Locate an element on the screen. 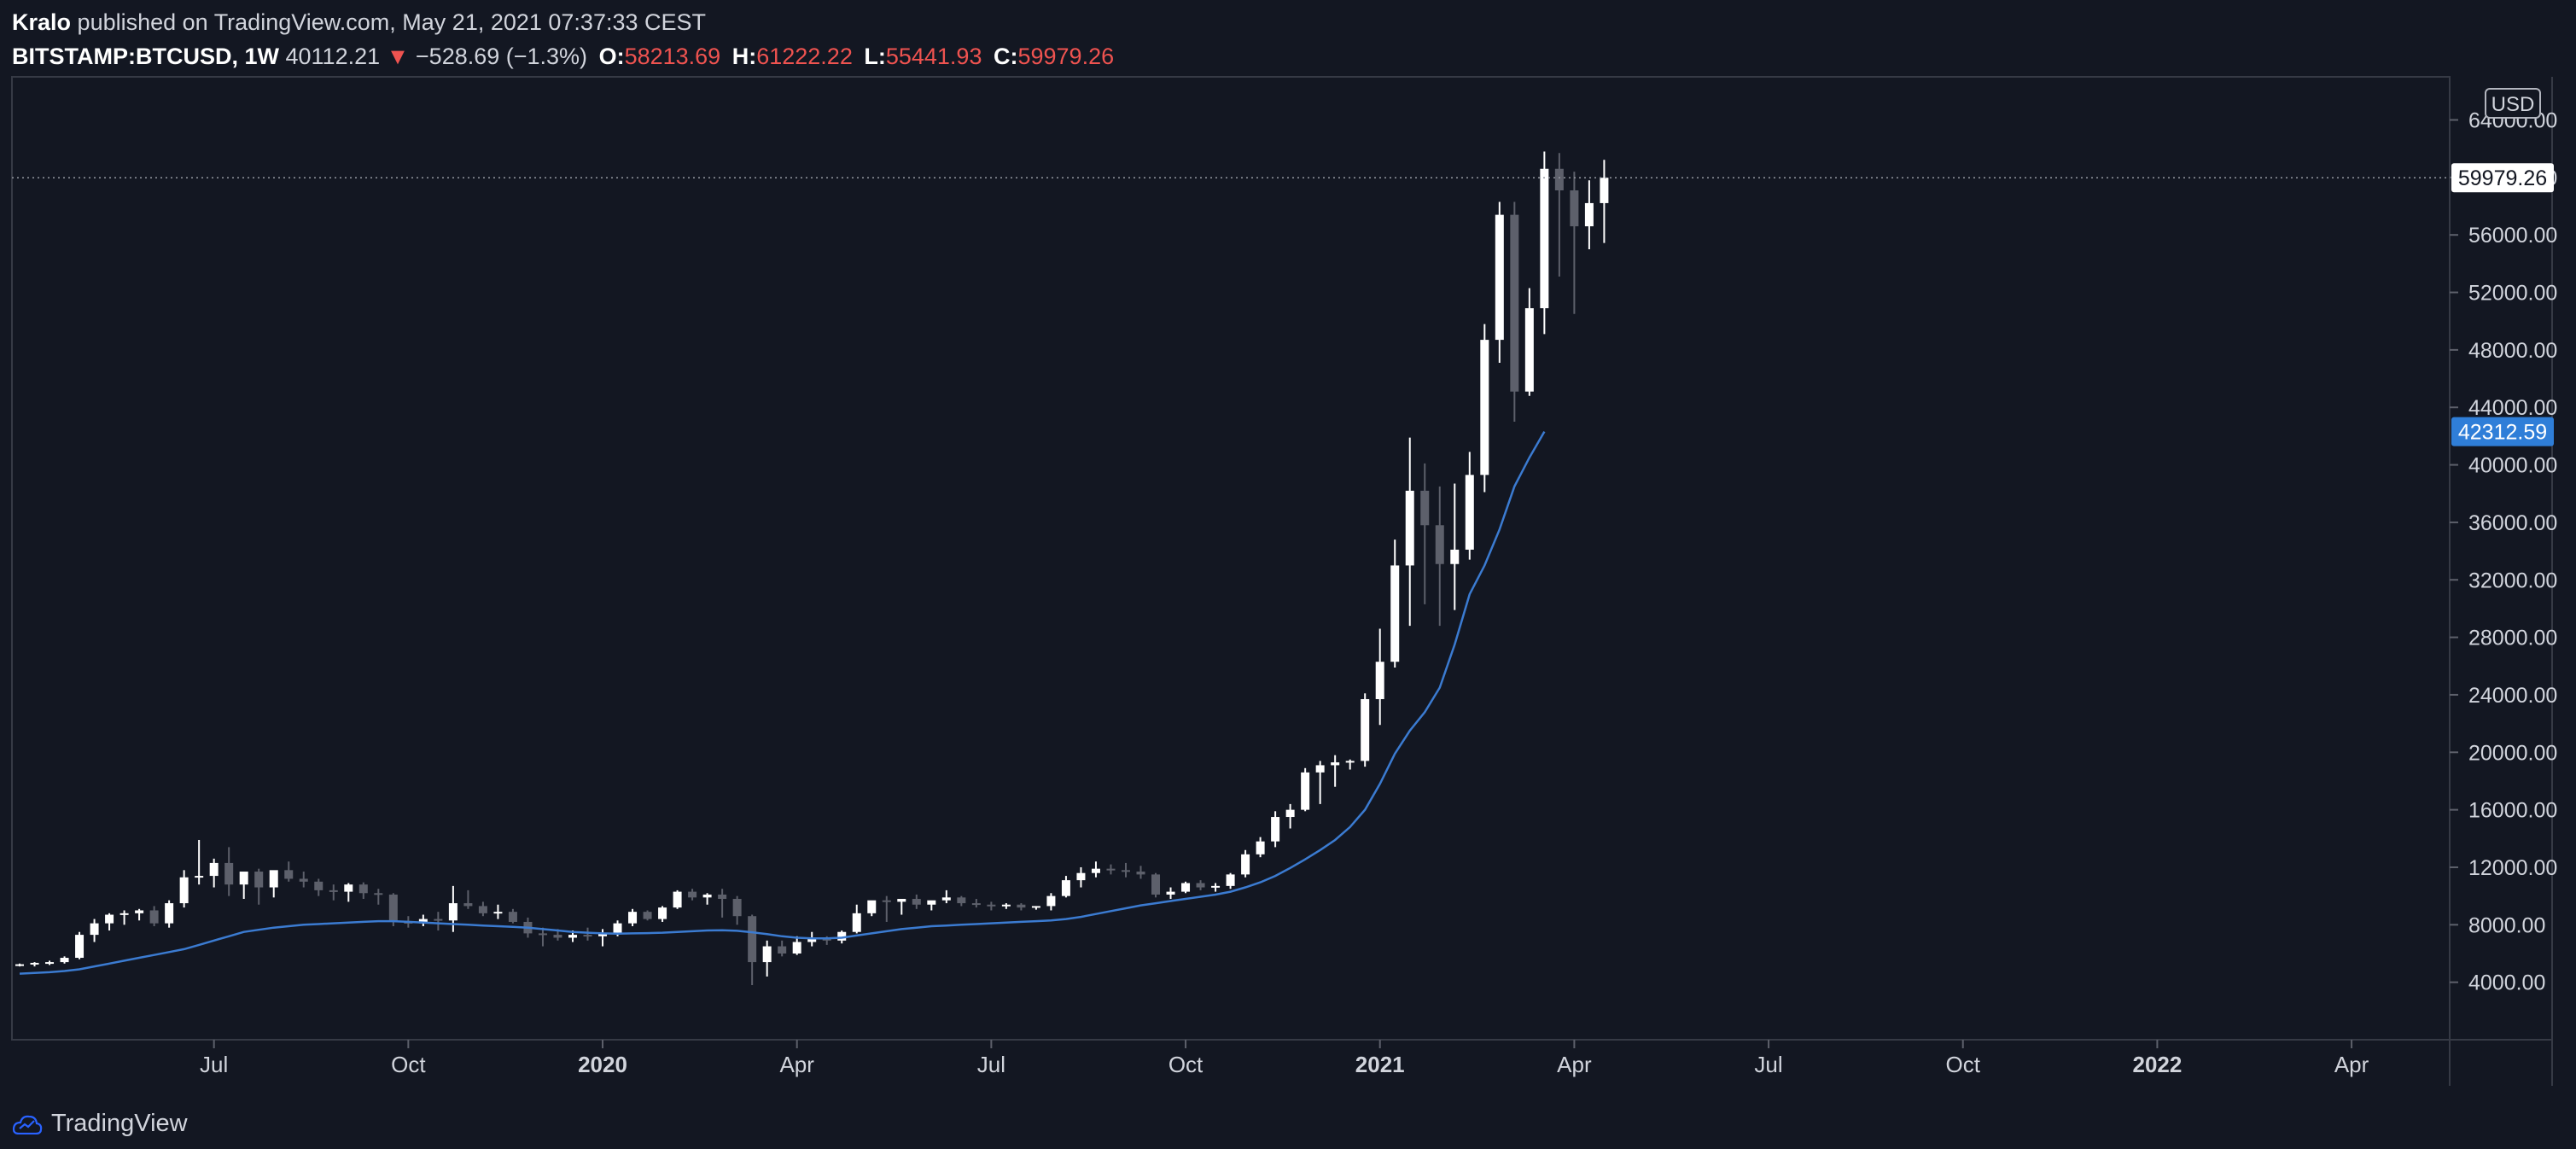 The image size is (2576, 1149). y-tick-label: 20000.00 is located at coordinates (2512, 753).